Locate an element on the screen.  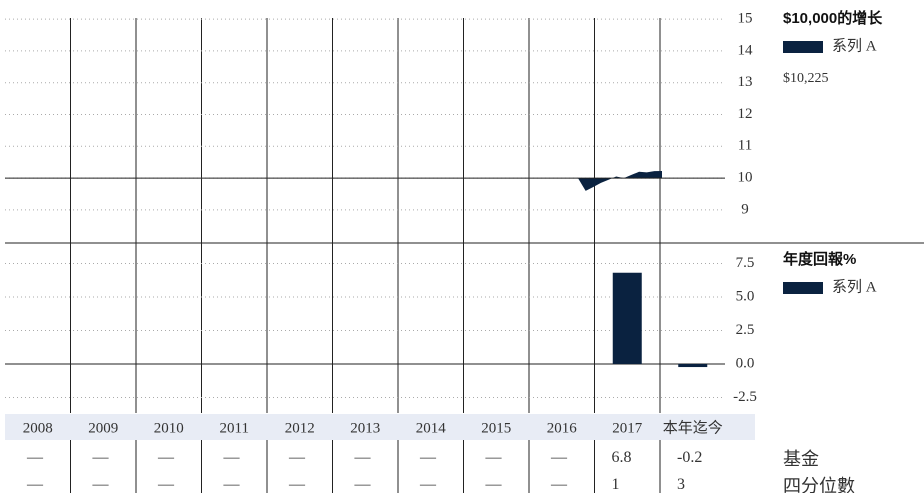
x-tick-label: 2008 is located at coordinates (38, 428).